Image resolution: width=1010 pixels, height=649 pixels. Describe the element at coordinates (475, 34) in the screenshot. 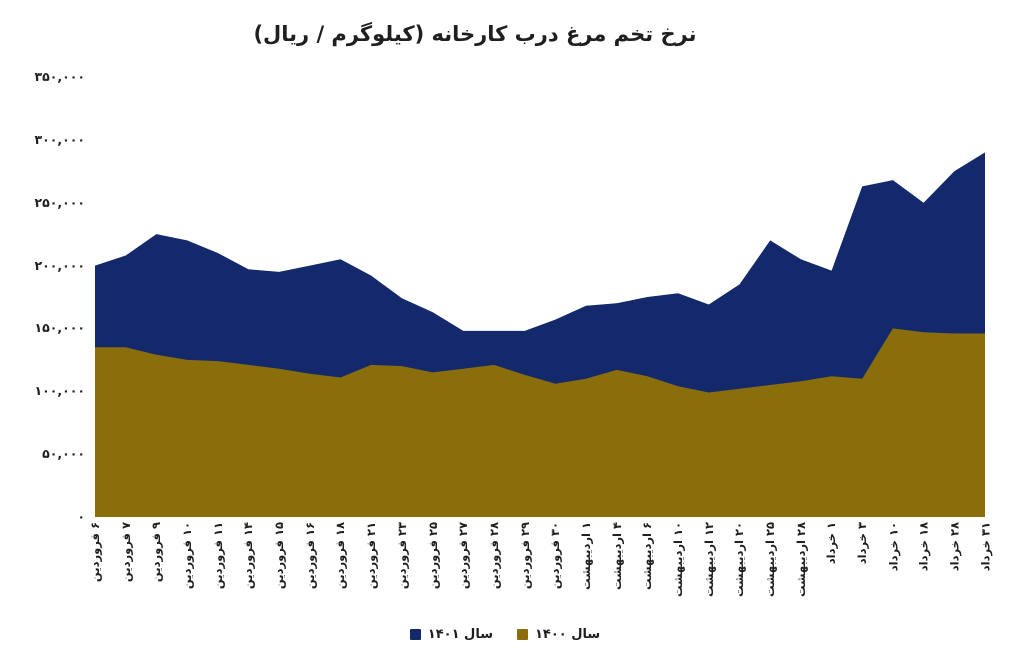

I see `chart-title: نرخ تخم مرغ درب کارخانه (کیلوگرم / ریال)` at that location.